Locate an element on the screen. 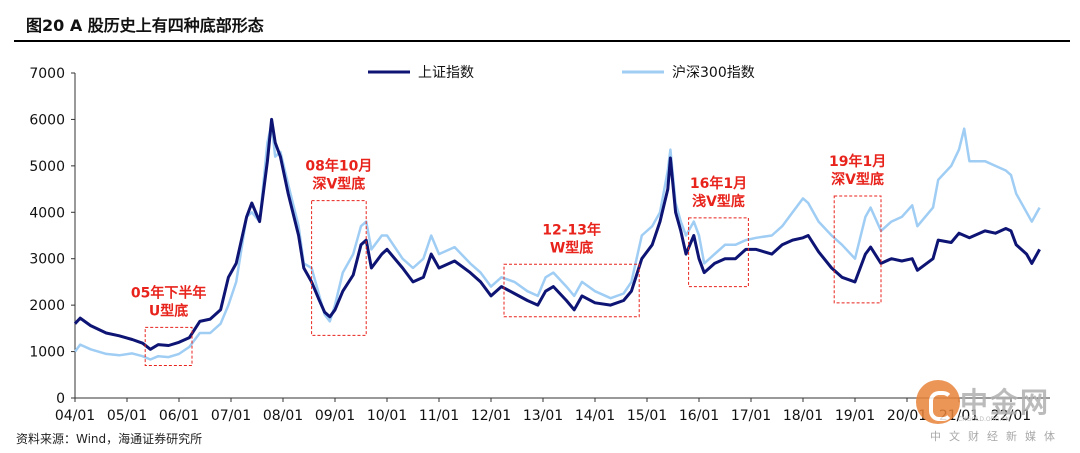 This screenshot has height=453, width=1080. watermark-subtitle: 中文财经新媒体 is located at coordinates (996, 436).